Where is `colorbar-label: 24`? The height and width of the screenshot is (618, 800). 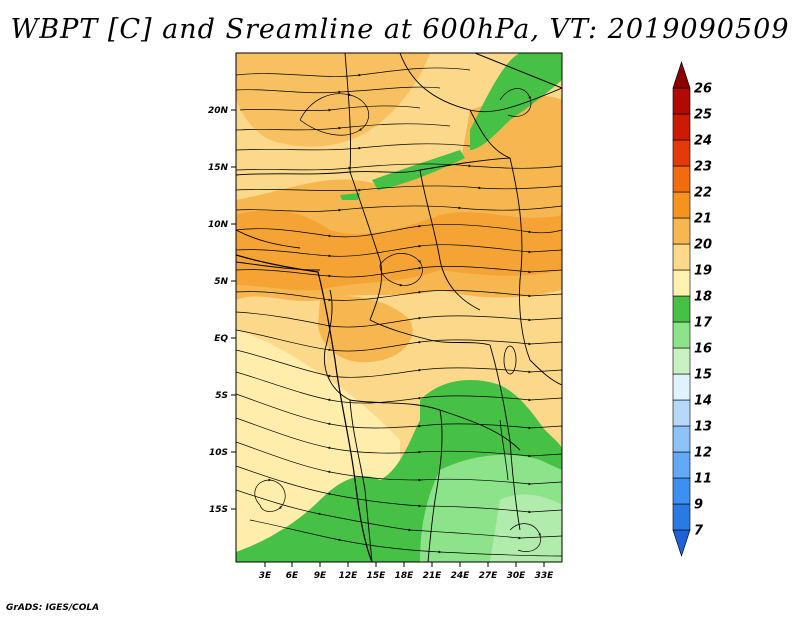 colorbar-label: 24 is located at coordinates (703, 141).